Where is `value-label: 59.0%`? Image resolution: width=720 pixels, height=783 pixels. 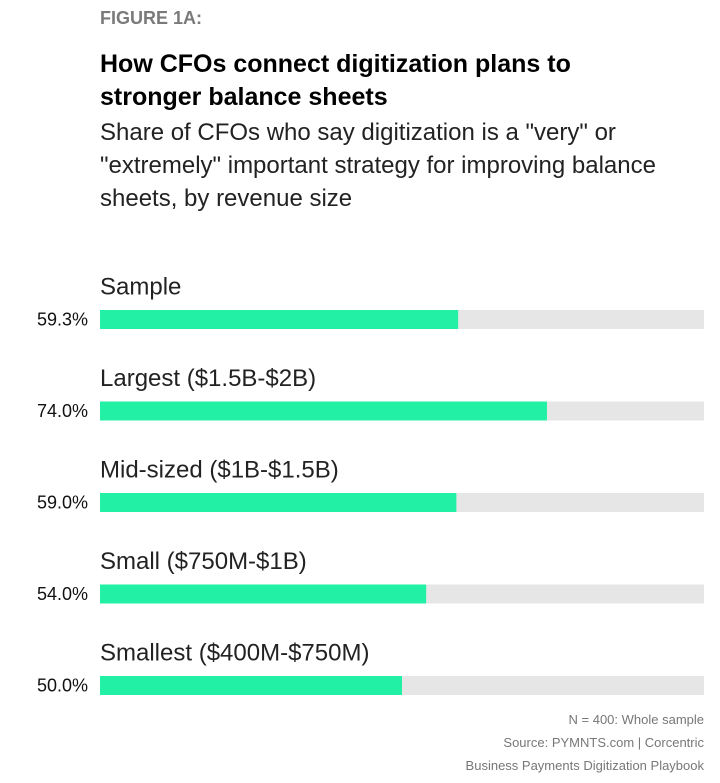 value-label: 59.0% is located at coordinates (62, 502).